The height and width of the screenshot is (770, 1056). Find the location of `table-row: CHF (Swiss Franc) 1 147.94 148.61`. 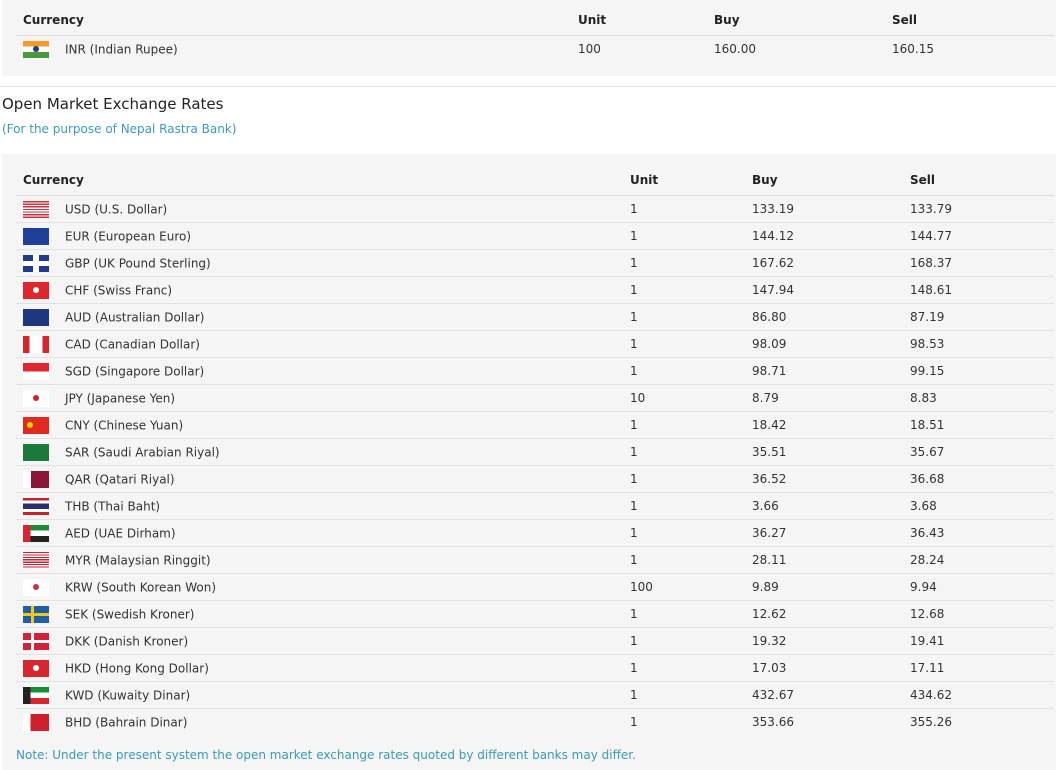

table-row: CHF (Swiss Franc) 1 147.94 148.61 is located at coordinates (535, 290).